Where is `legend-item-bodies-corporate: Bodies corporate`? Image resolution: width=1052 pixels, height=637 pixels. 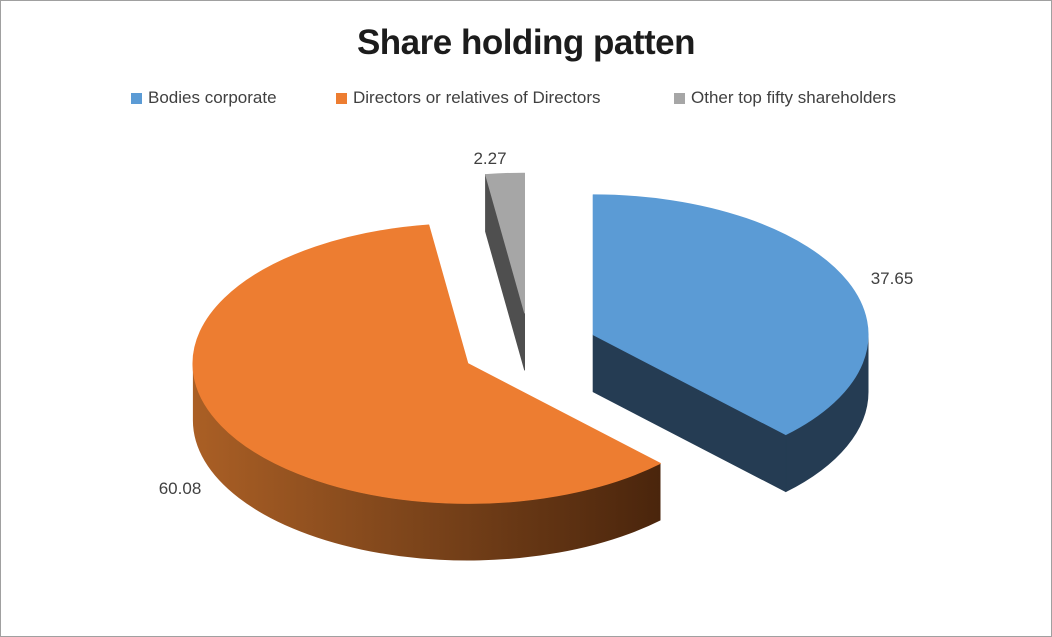
legend-item-bodies-corporate: Bodies corporate is located at coordinates (204, 97).